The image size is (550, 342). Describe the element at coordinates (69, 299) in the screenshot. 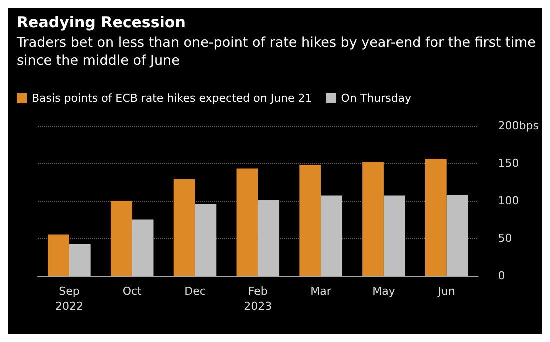

I see `x-tick-label: Sep 2022` at that location.